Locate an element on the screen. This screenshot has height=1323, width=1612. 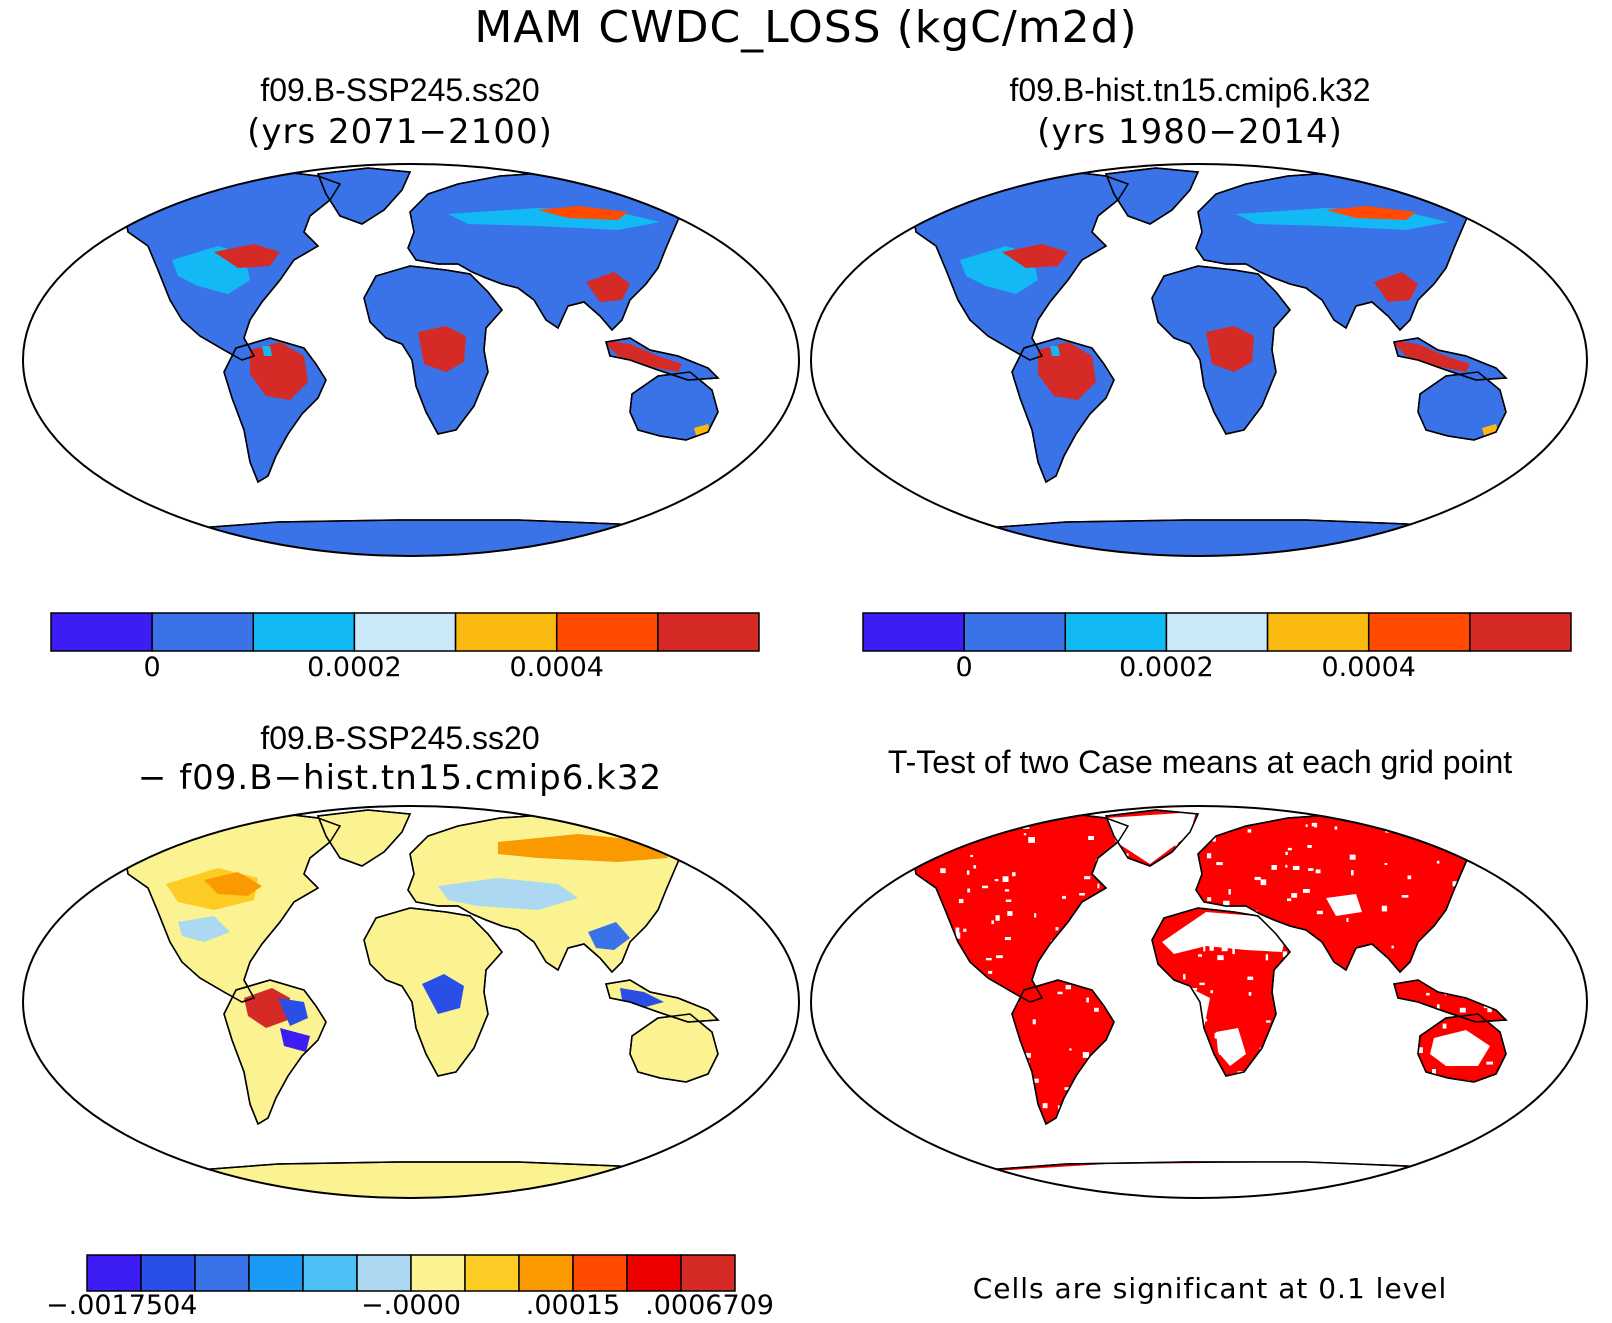
map-border is located at coordinates (411, 1002).